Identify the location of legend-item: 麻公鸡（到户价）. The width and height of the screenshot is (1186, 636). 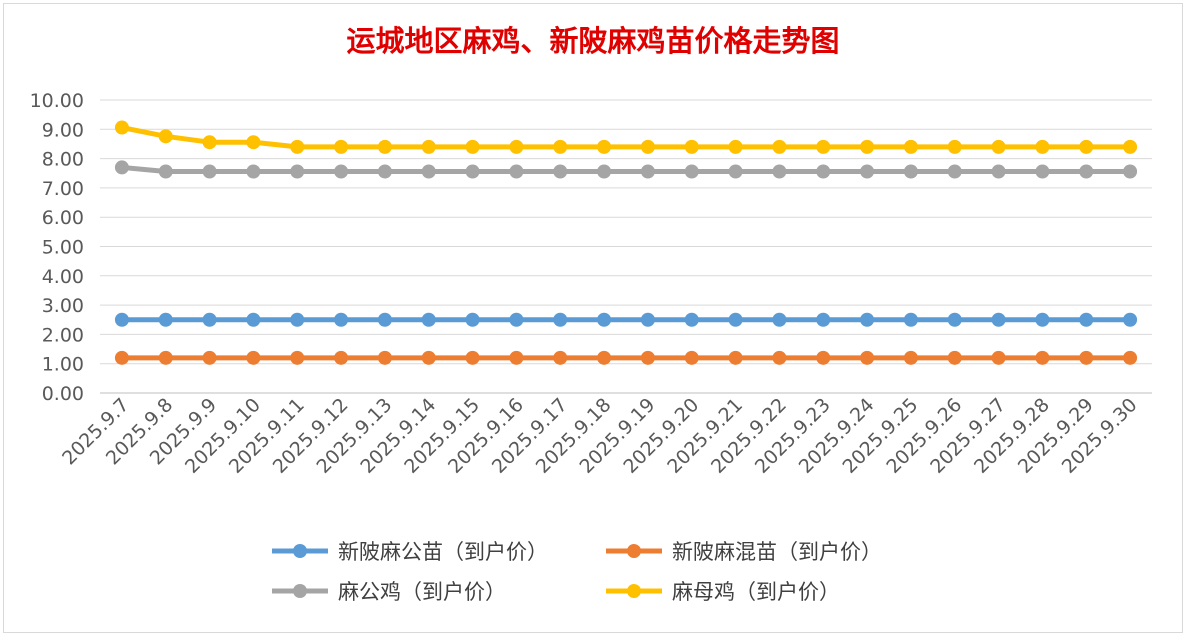
(389, 592).